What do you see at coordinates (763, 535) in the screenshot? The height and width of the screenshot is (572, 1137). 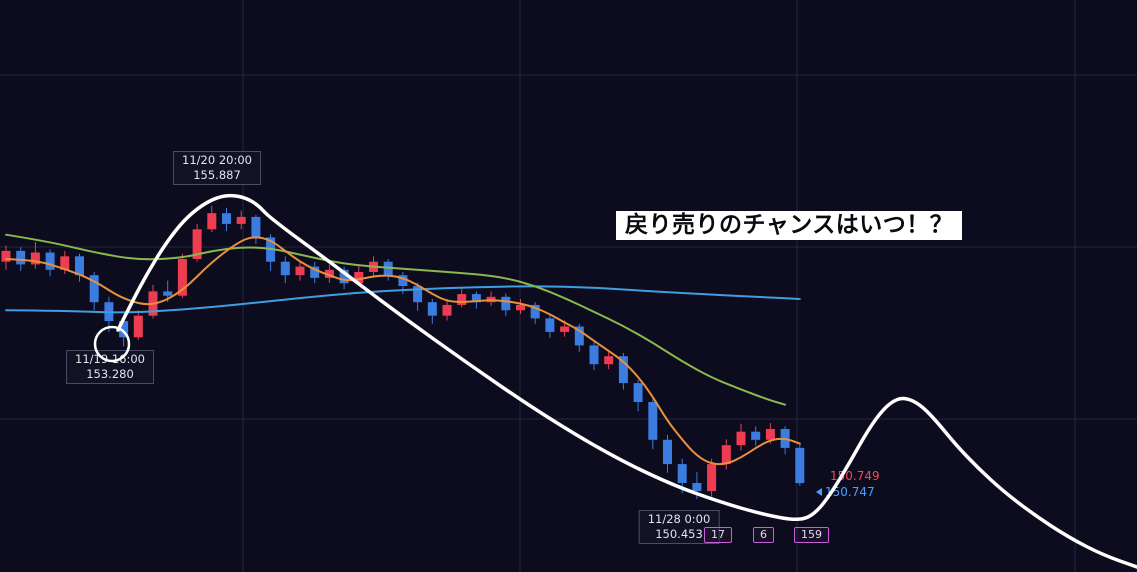 I see `bar-count-badge: 6` at bounding box center [763, 535].